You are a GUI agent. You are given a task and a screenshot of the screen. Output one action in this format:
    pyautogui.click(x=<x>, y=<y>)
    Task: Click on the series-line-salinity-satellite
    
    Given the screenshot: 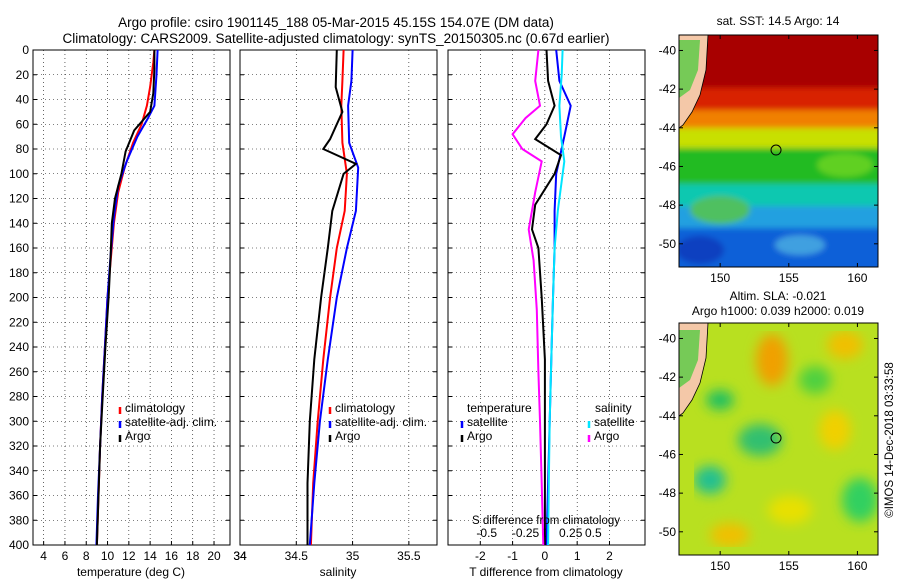 What is the action you would take?
    pyautogui.click(x=556, y=297)
    